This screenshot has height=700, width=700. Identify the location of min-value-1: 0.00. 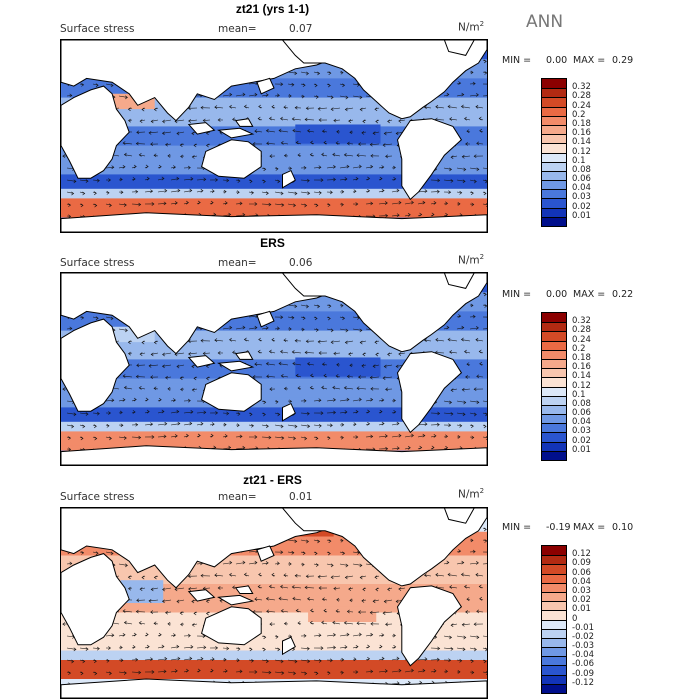
(557, 60).